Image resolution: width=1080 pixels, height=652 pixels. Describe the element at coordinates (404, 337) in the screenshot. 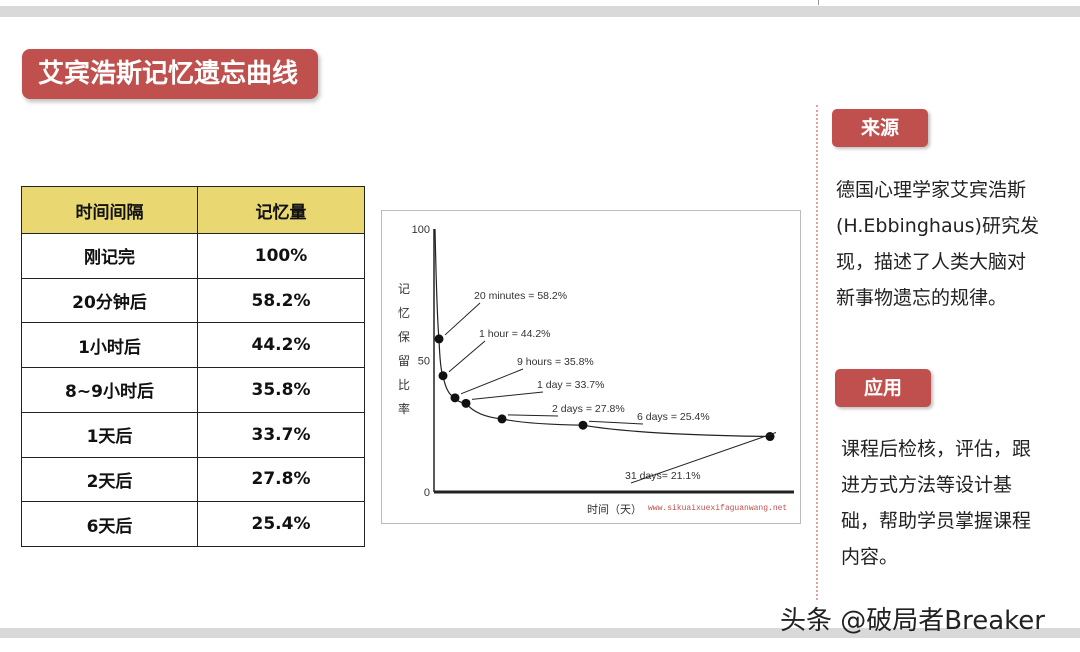

I see `y-axis-label-char: 保` at that location.